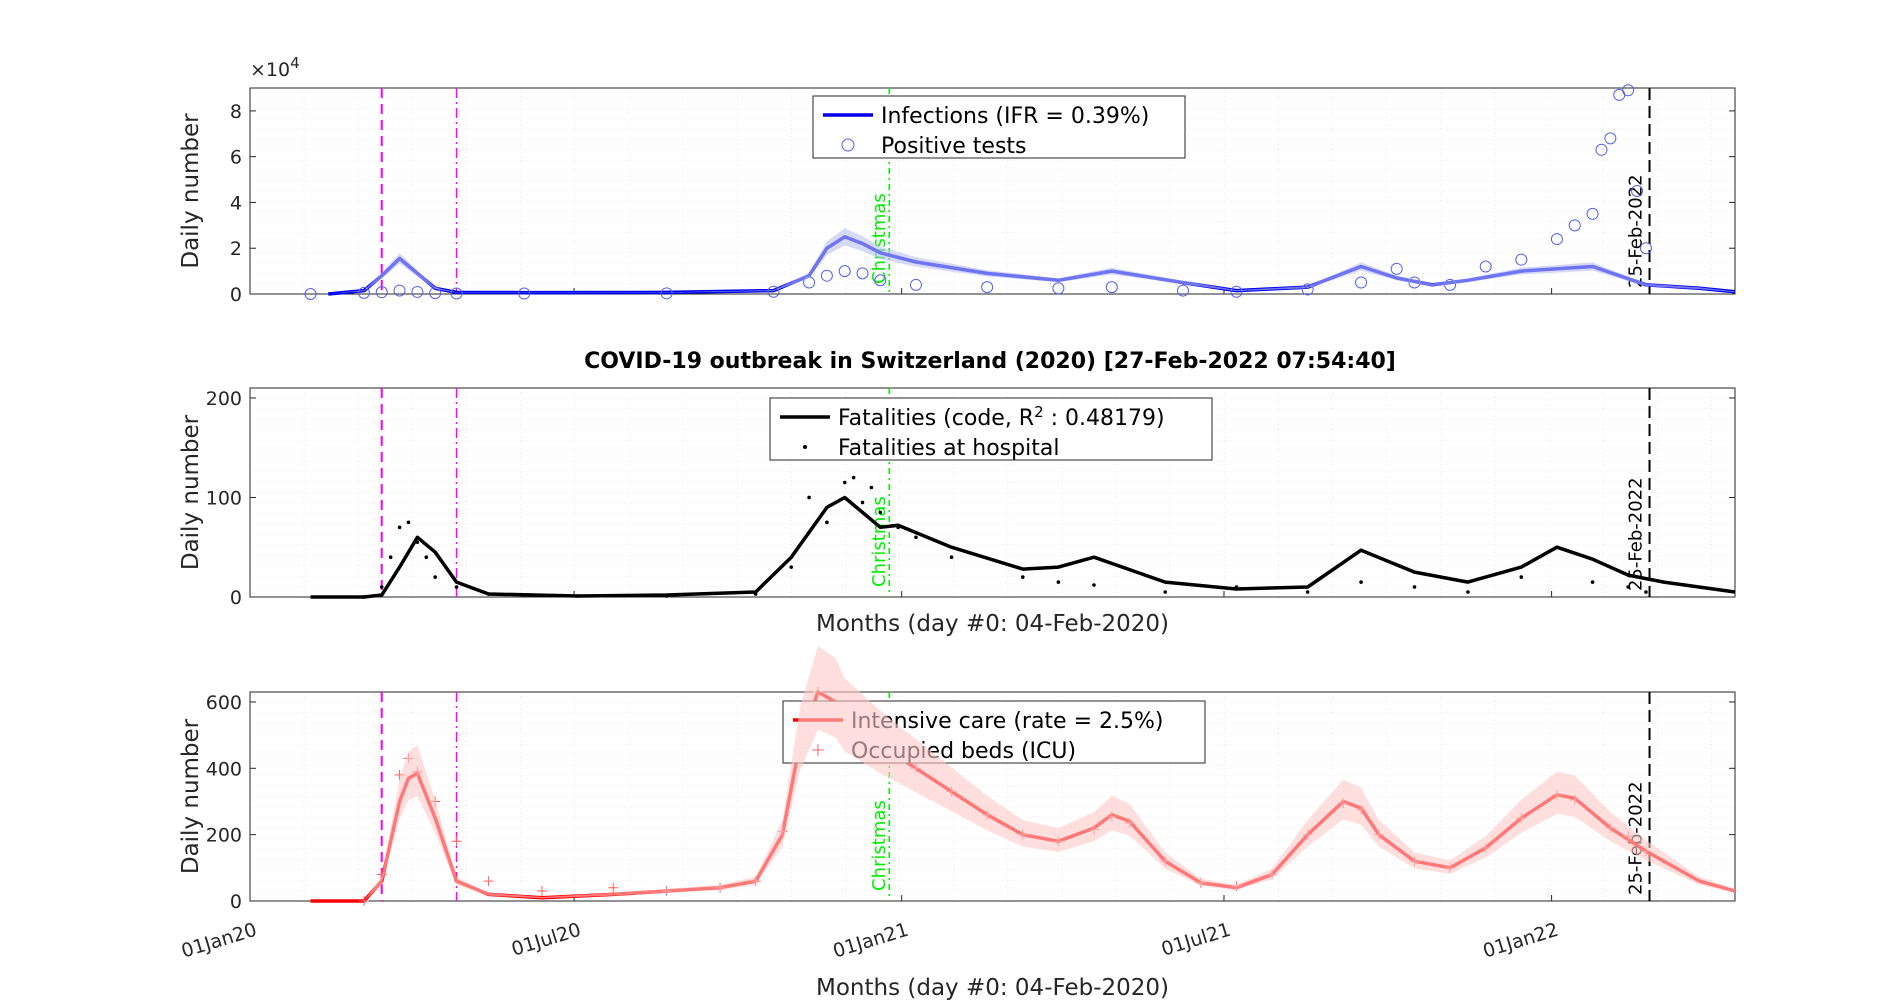 The height and width of the screenshot is (1000, 1900). What do you see at coordinates (870, 941) in the screenshot?
I see `x-tick-label: 01Jan21` at bounding box center [870, 941].